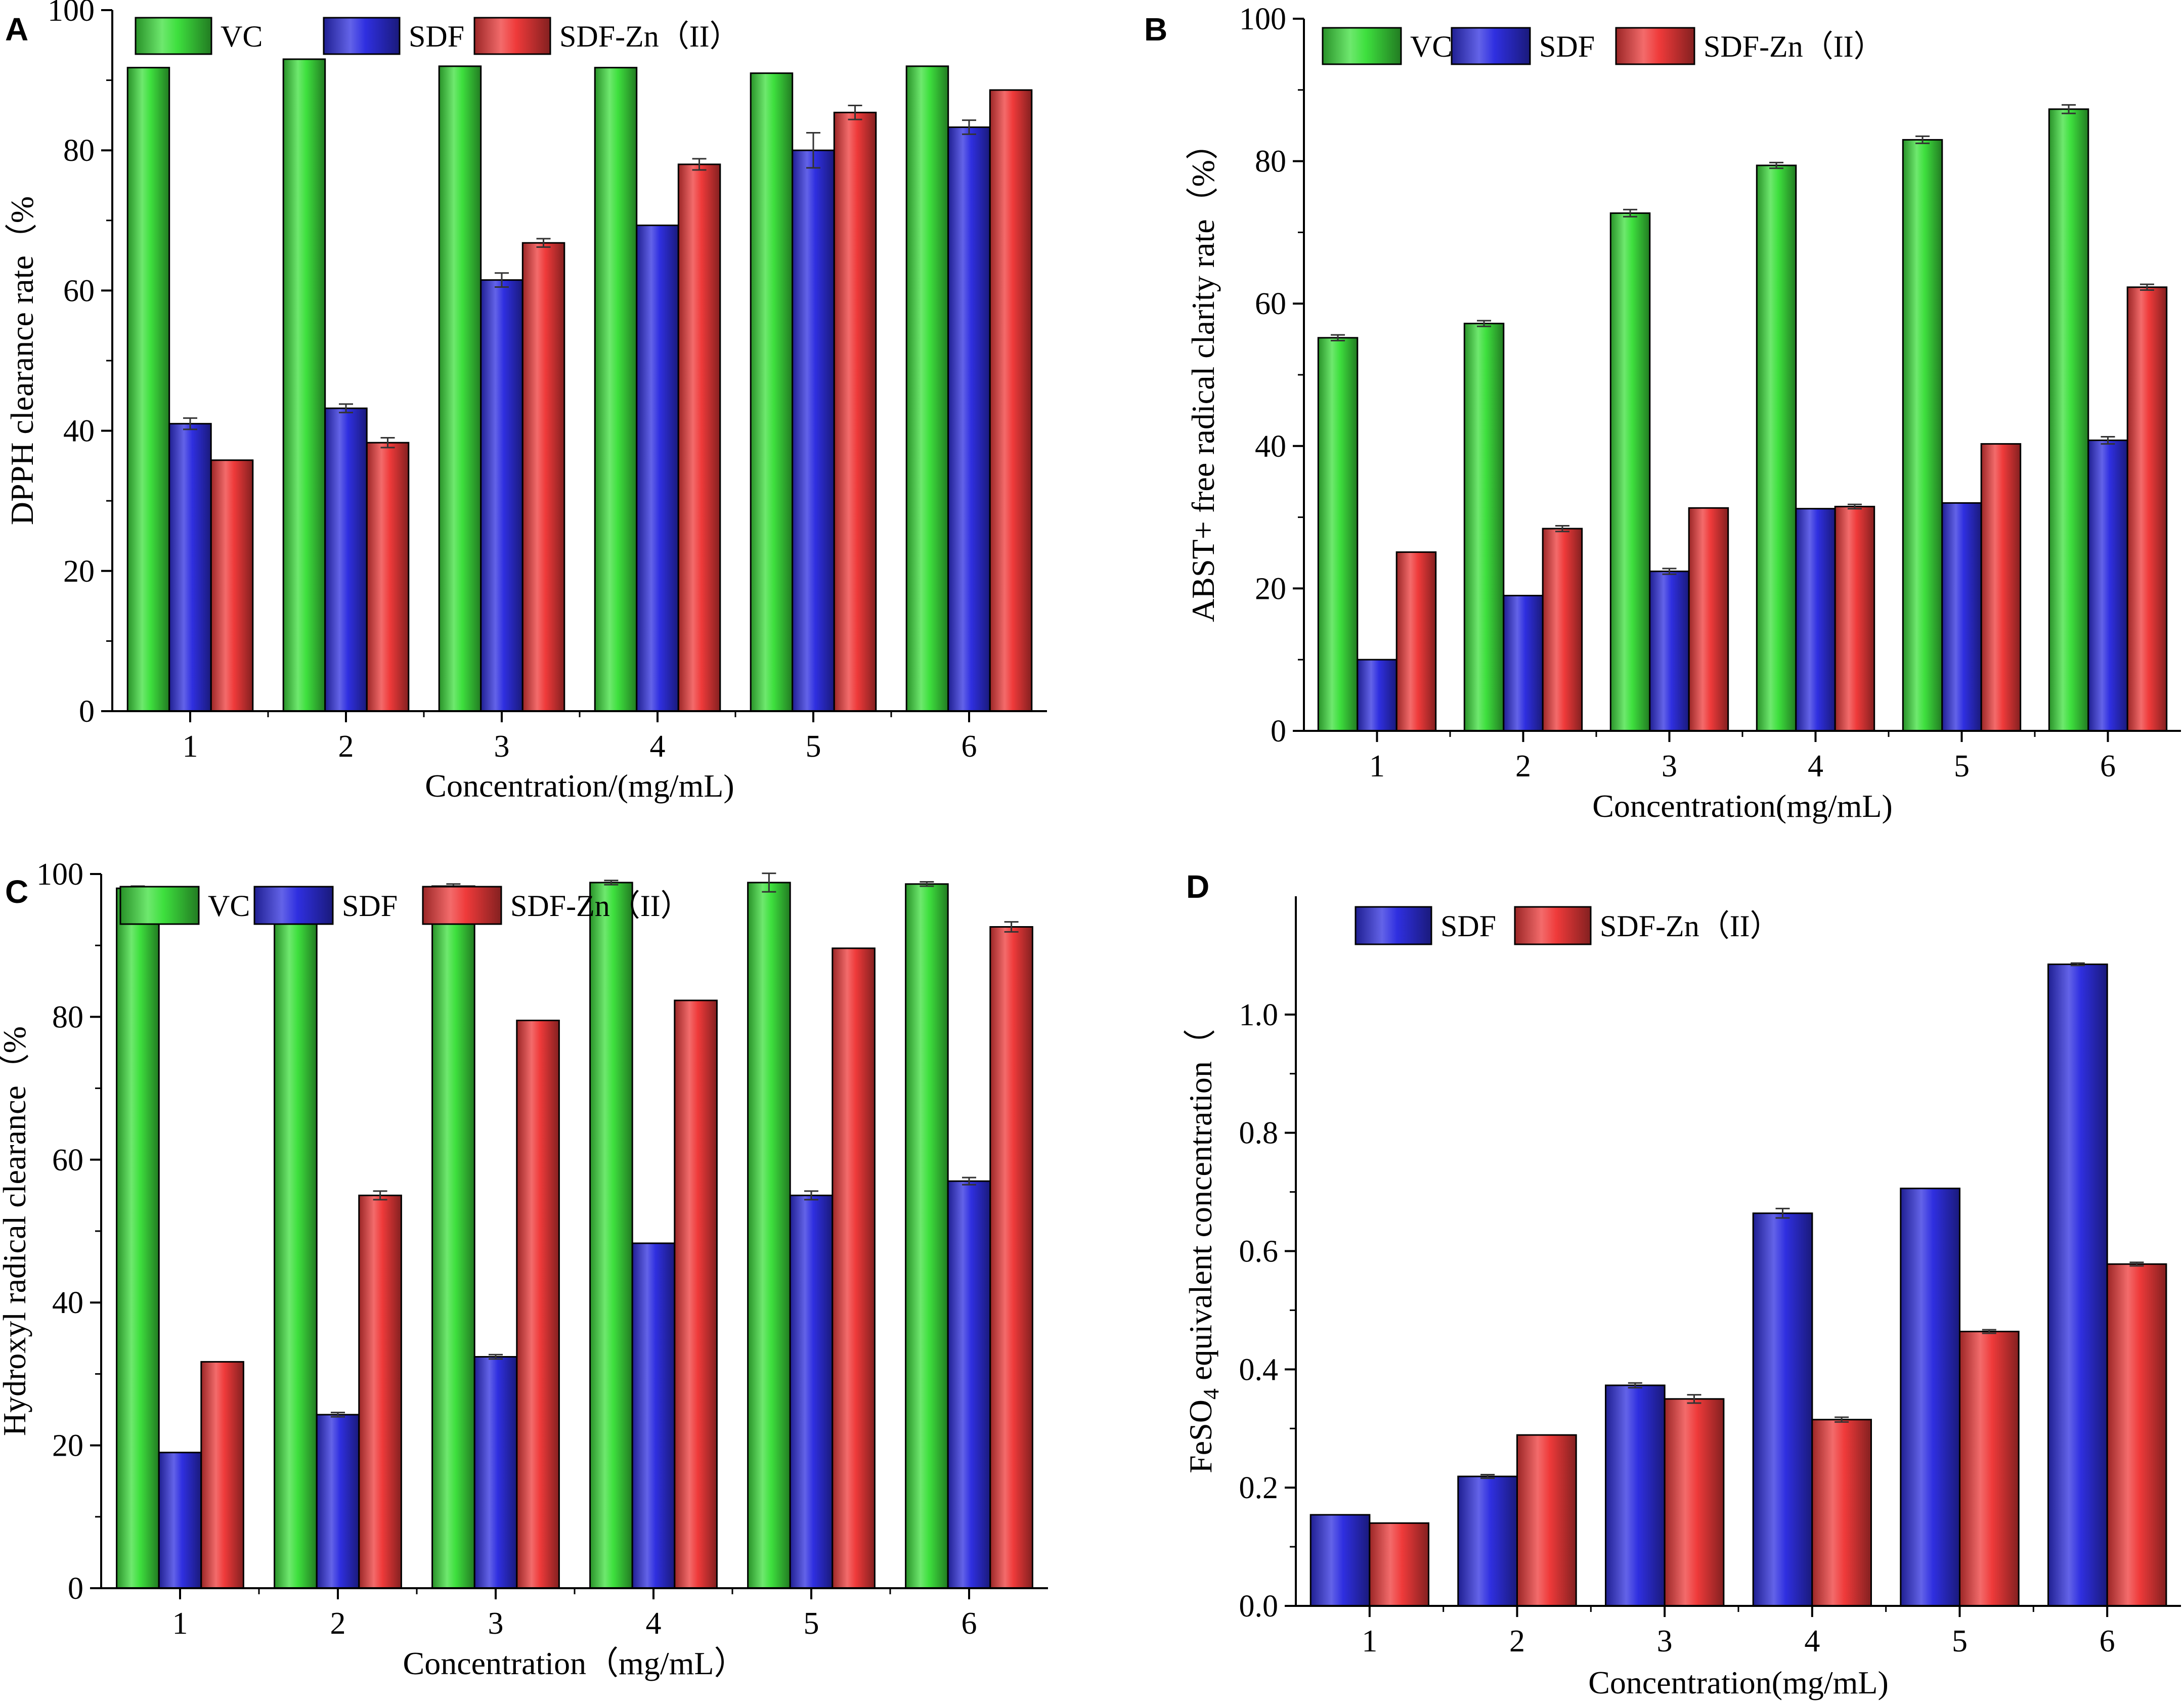 The width and height of the screenshot is (2184, 1702). Describe the element at coordinates (1156, 29) in the screenshot. I see `panel-letter: B` at that location.